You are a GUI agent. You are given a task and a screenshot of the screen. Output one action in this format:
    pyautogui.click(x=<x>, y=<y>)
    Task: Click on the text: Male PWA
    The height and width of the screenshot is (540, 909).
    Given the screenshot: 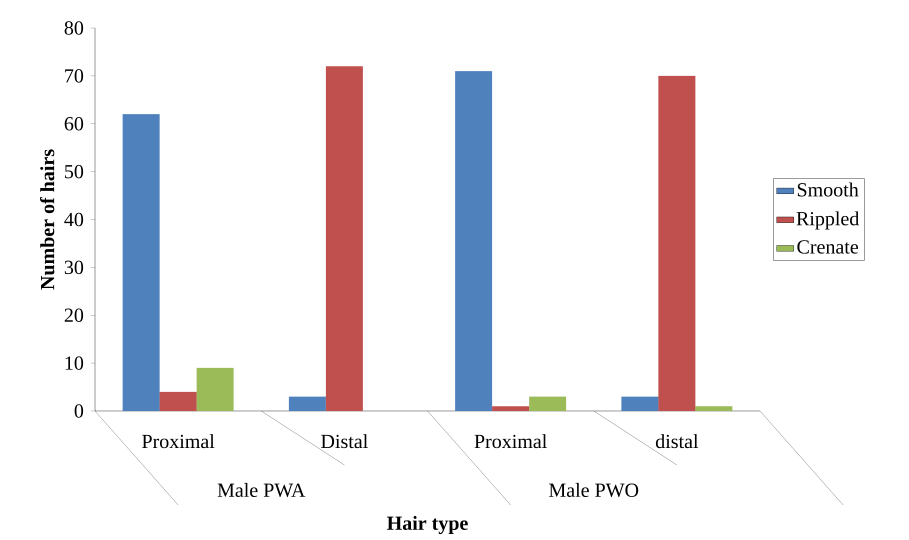 What is the action you would take?
    pyautogui.click(x=262, y=490)
    